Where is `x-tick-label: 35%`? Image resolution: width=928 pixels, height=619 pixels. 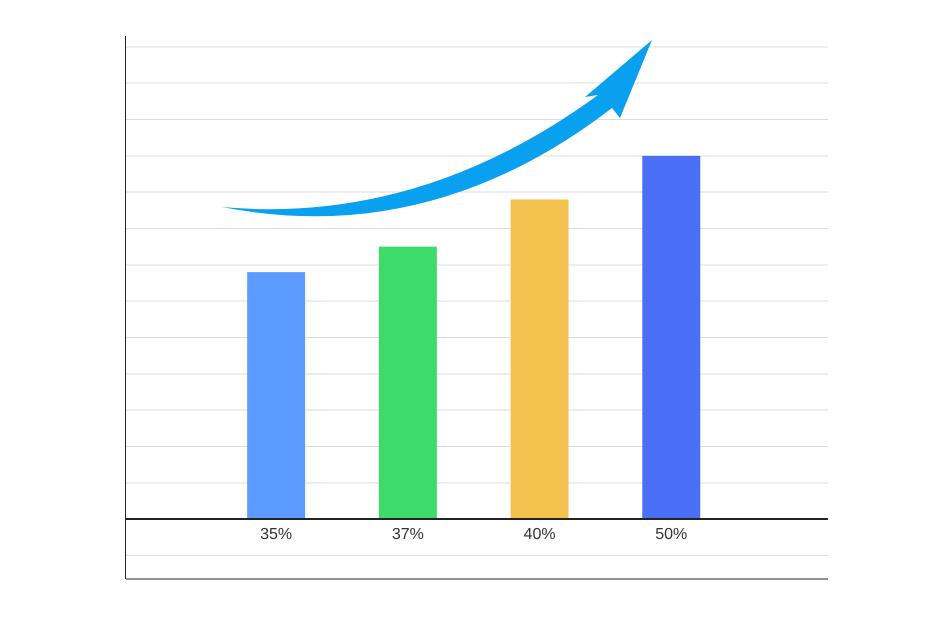
x-tick-label: 35% is located at coordinates (276, 534).